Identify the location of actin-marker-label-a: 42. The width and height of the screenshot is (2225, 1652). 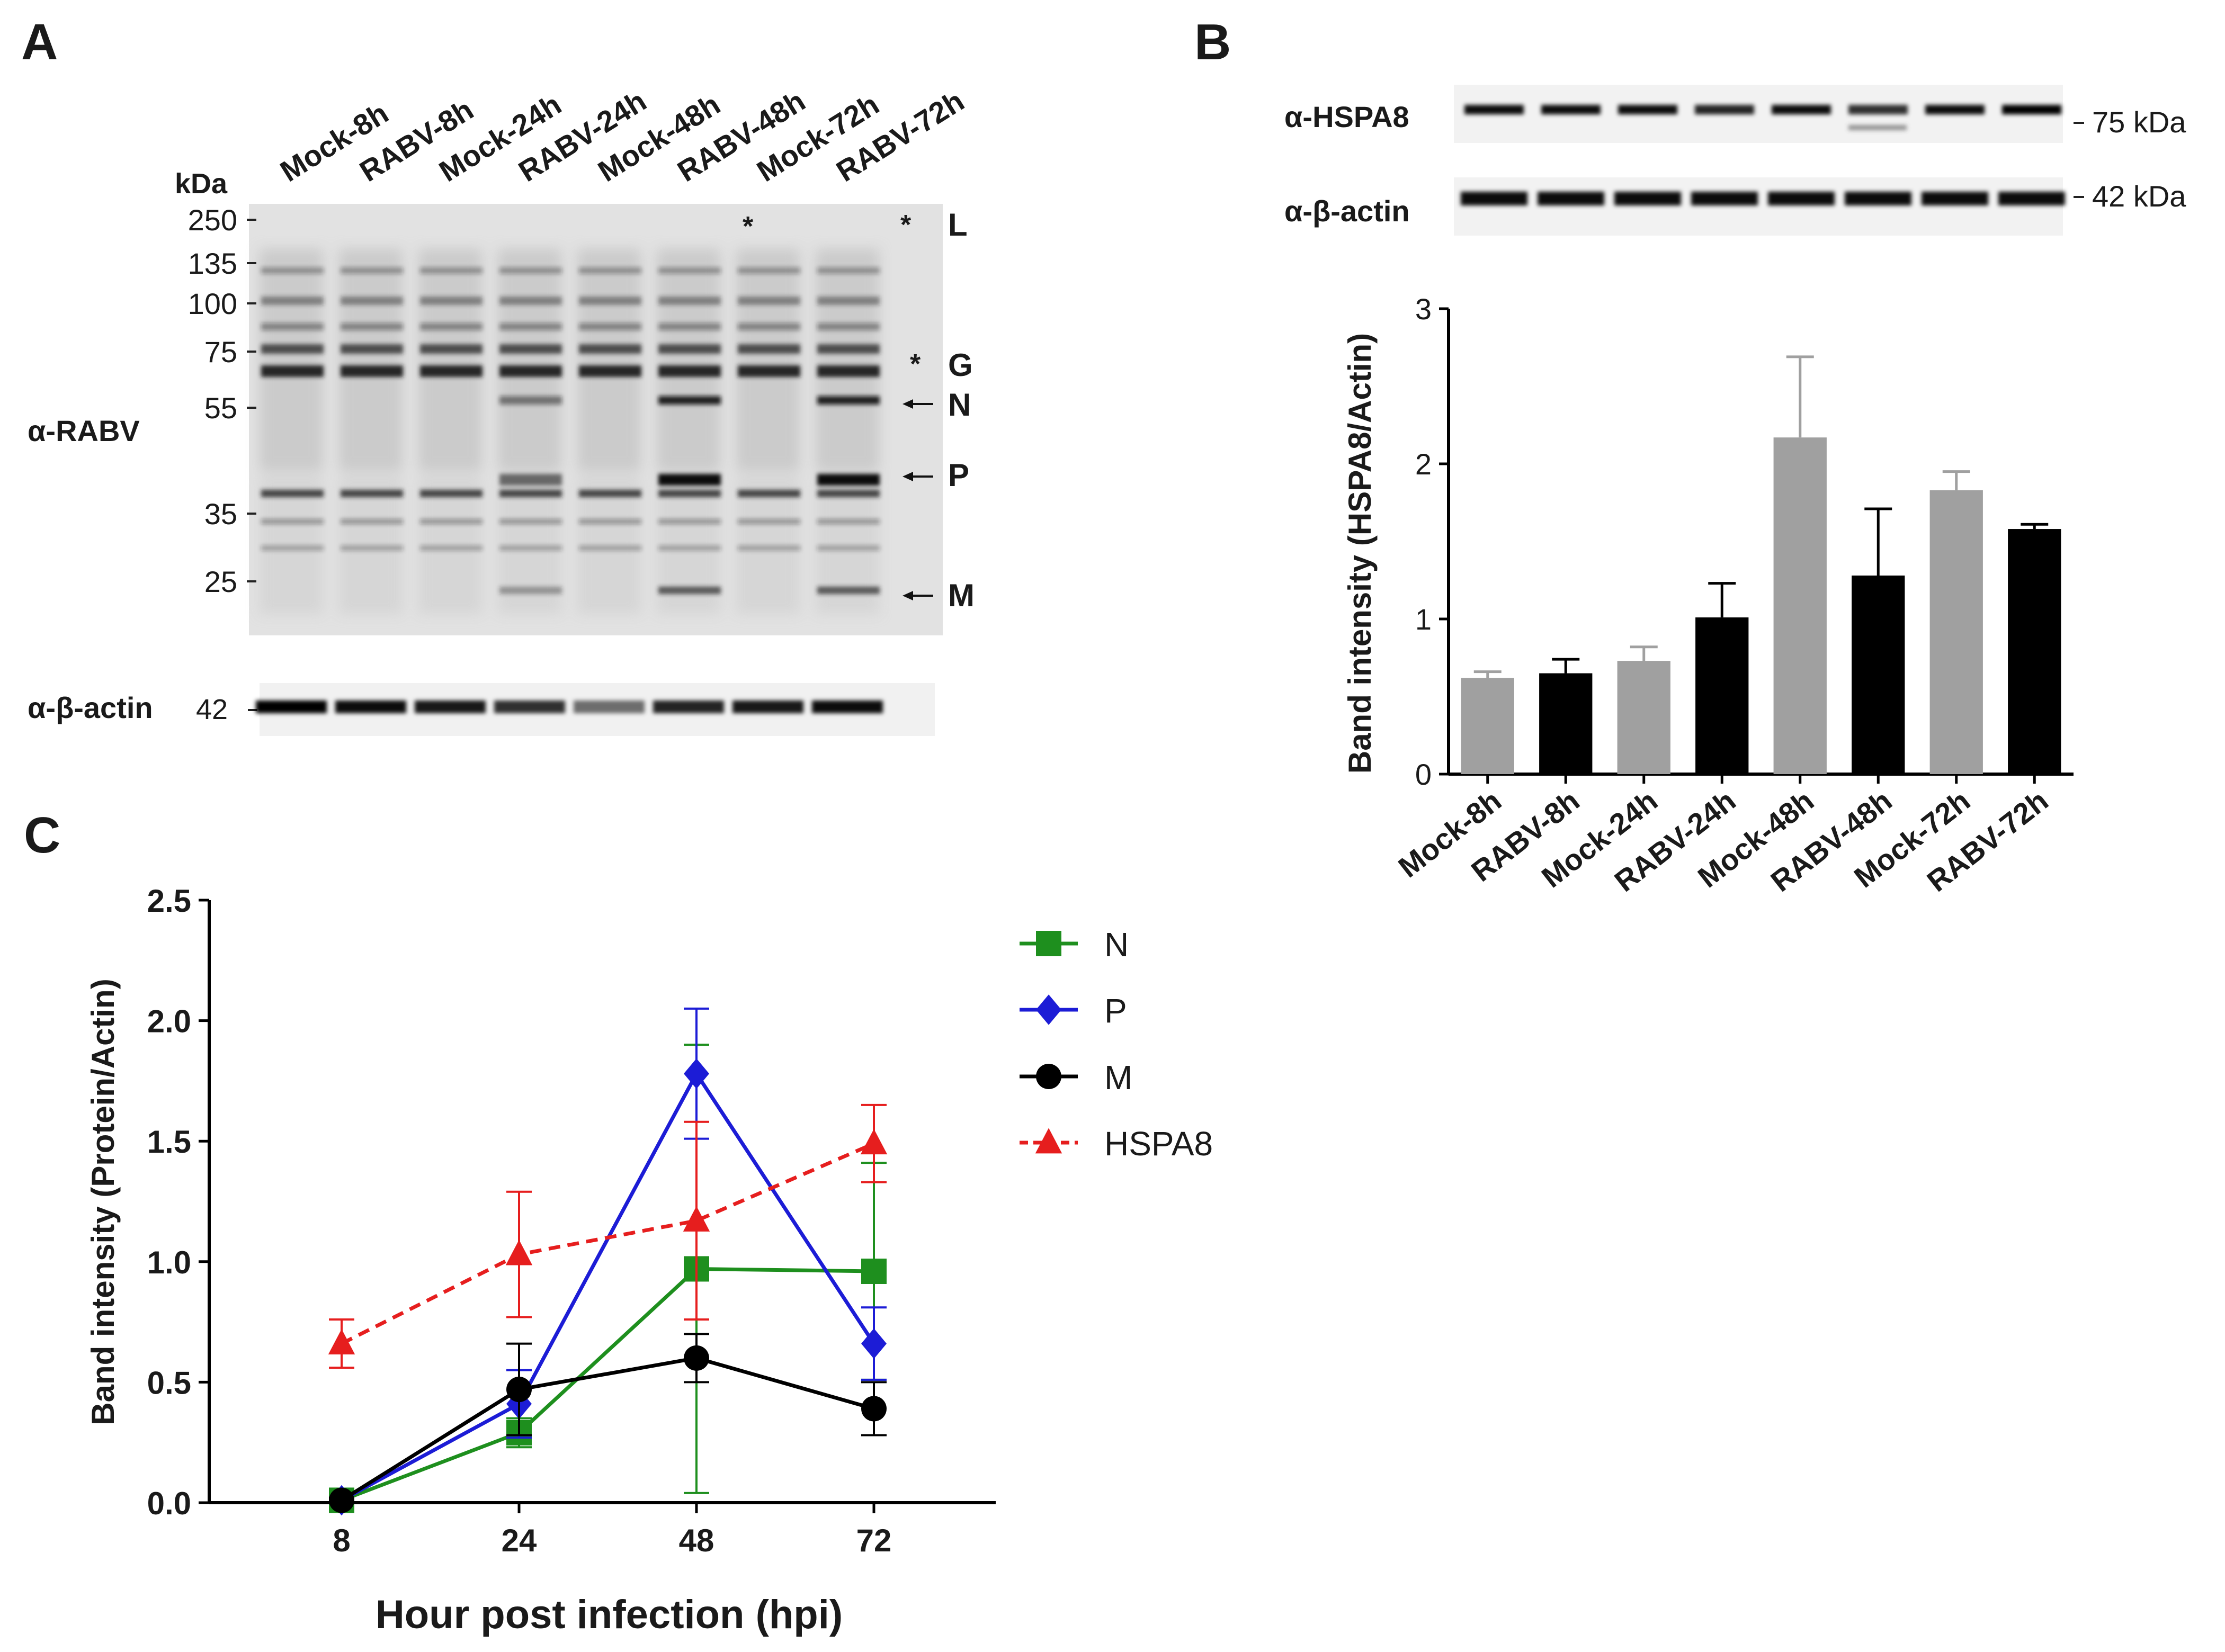
(212, 709).